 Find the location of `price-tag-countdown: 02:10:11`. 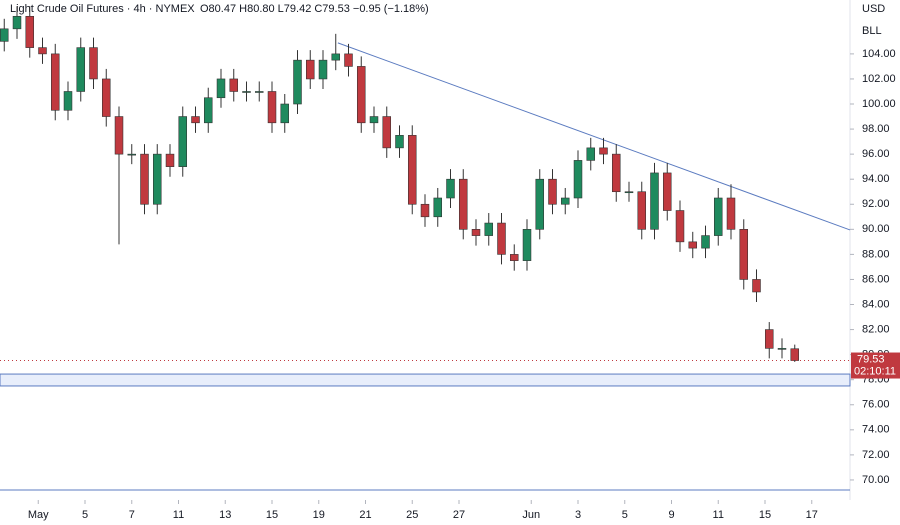

price-tag-countdown: 02:10:11 is located at coordinates (875, 371).